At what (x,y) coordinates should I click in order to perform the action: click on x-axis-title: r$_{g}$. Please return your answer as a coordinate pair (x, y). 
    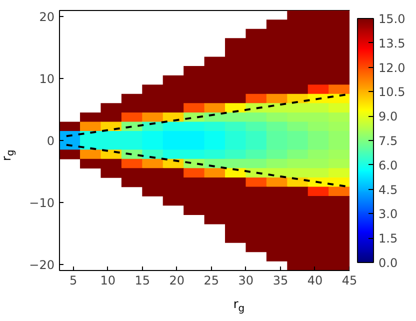
    Looking at the image, I should click on (239, 306).